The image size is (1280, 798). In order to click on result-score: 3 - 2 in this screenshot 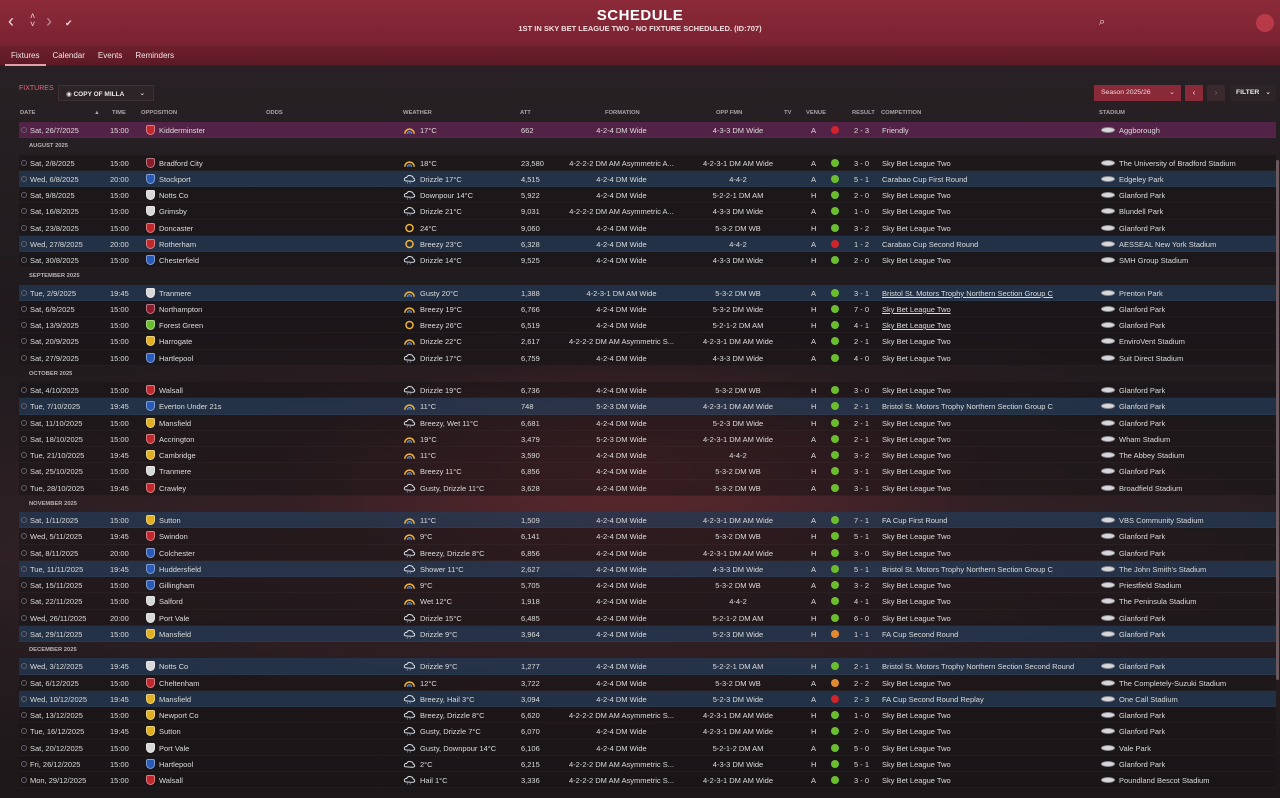, I will do `click(862, 585)`.